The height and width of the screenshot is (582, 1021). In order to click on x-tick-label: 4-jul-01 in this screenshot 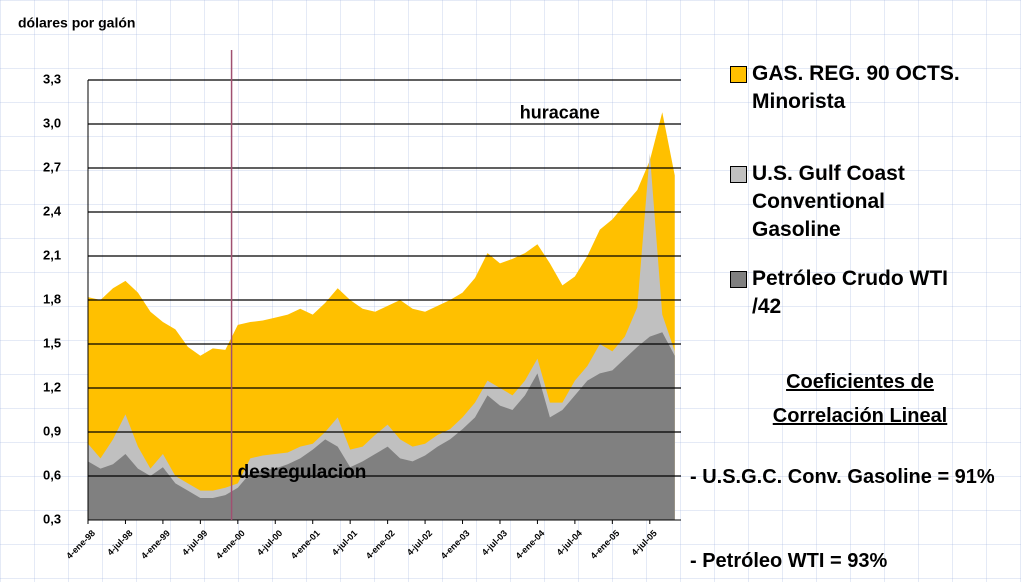, I will do `click(344, 542)`.